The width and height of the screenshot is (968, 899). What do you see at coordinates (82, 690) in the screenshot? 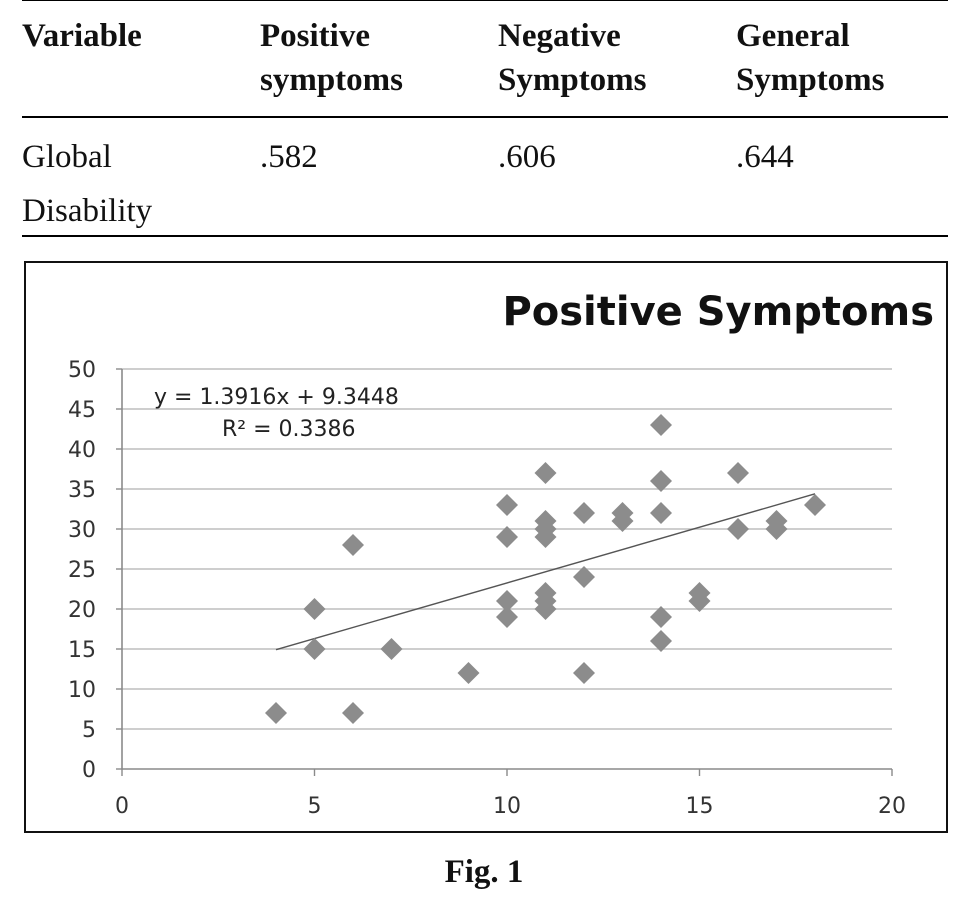
I see `y-tick-label-10: 10` at bounding box center [82, 690].